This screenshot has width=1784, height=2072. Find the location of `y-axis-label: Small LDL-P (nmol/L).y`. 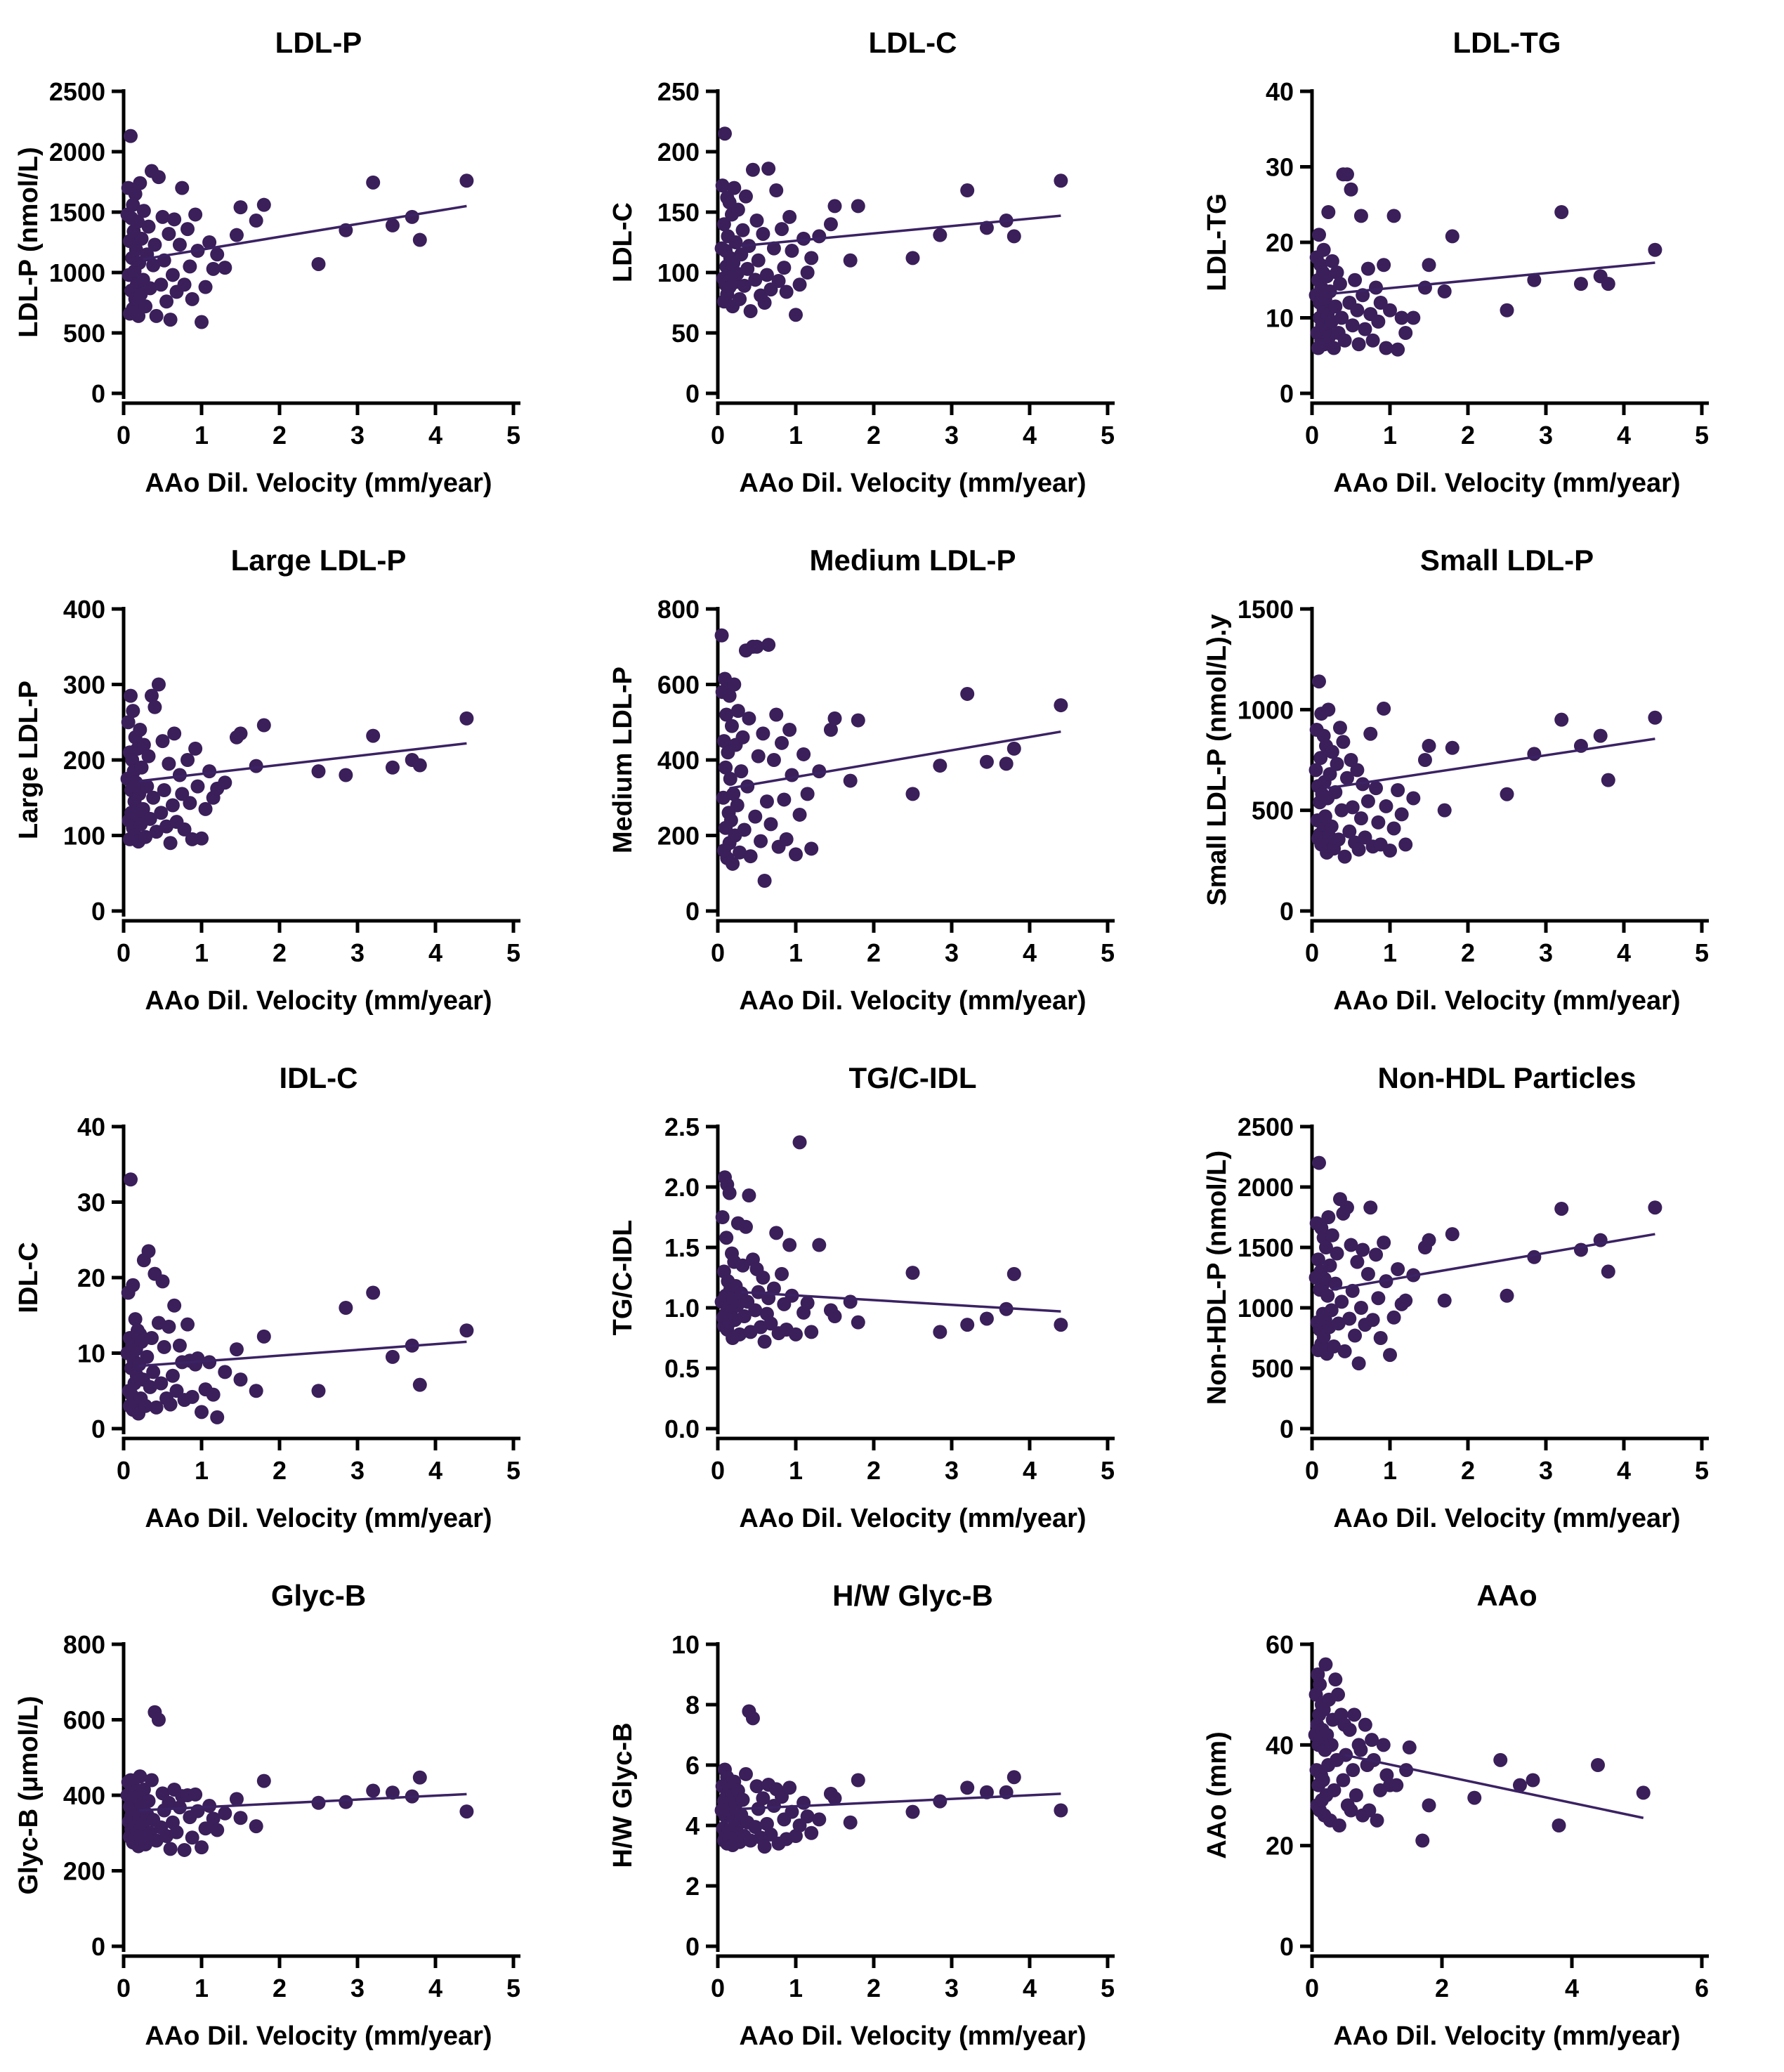

y-axis-label: Small LDL-P (nmol/L).y is located at coordinates (1217, 760).